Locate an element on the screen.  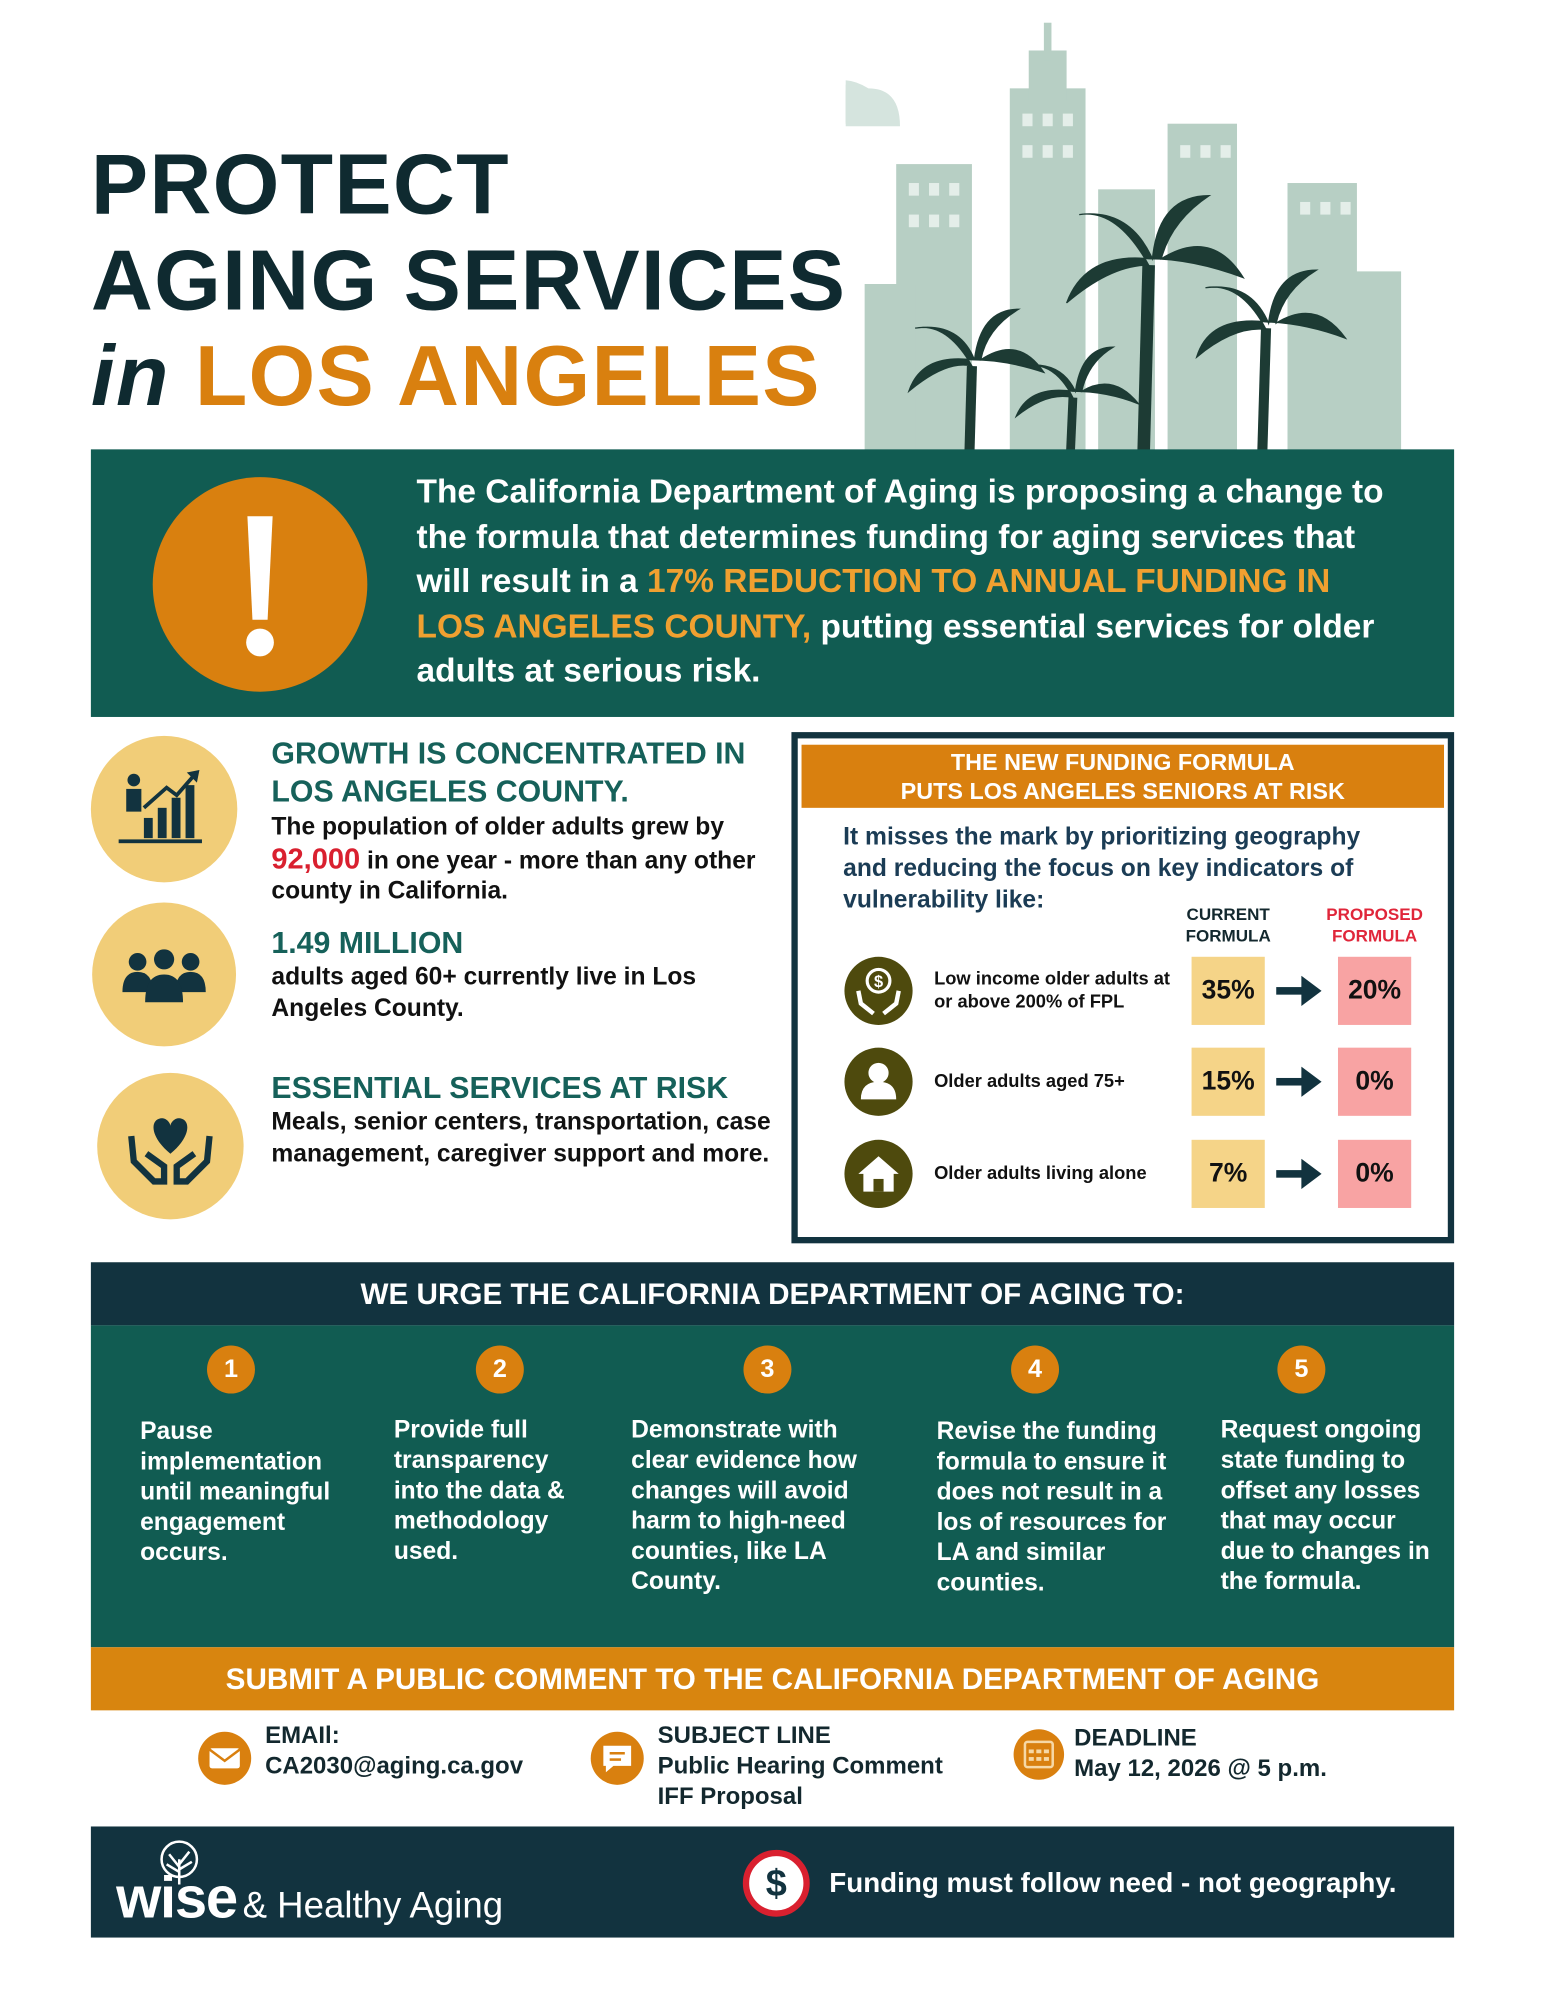
proposed-value: 20% is located at coordinates (1374, 990).